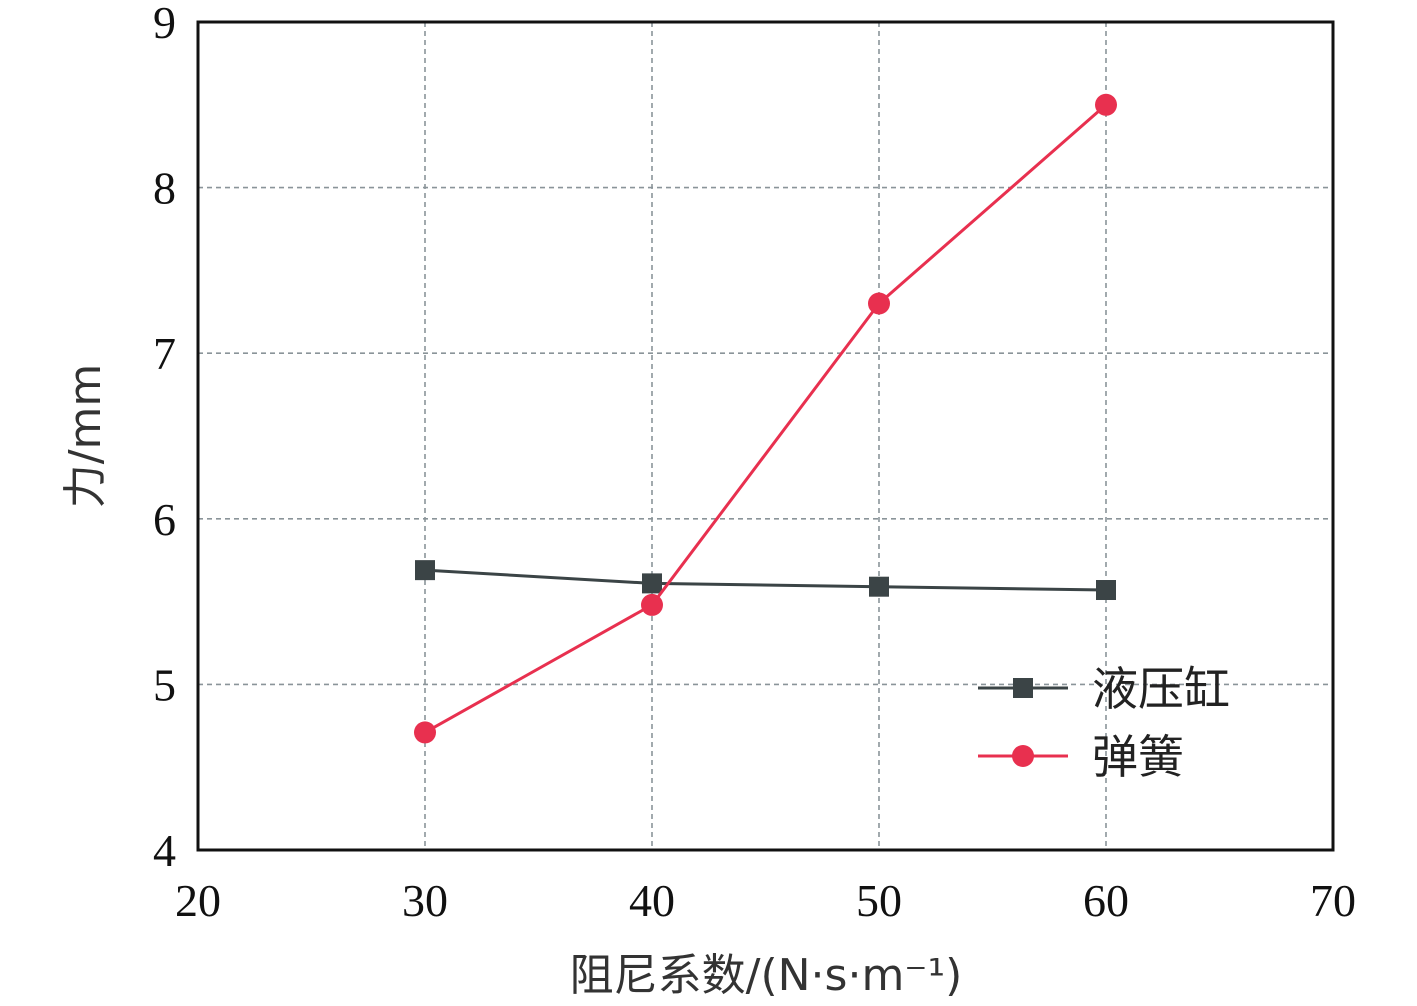  I want to click on x-tick-label: 70, so click(1333, 900).